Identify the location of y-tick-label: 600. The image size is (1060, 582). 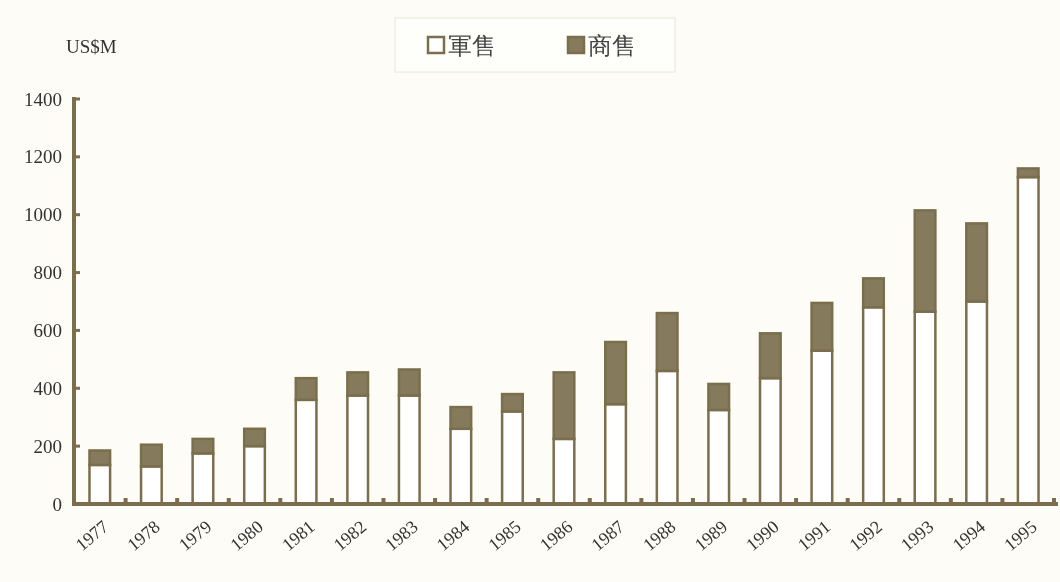
(47, 330).